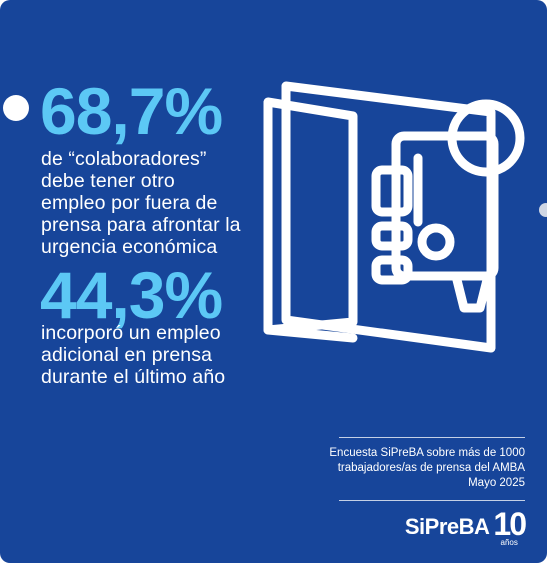 The width and height of the screenshot is (547, 563). I want to click on microphone-handle, so click(472, 292).